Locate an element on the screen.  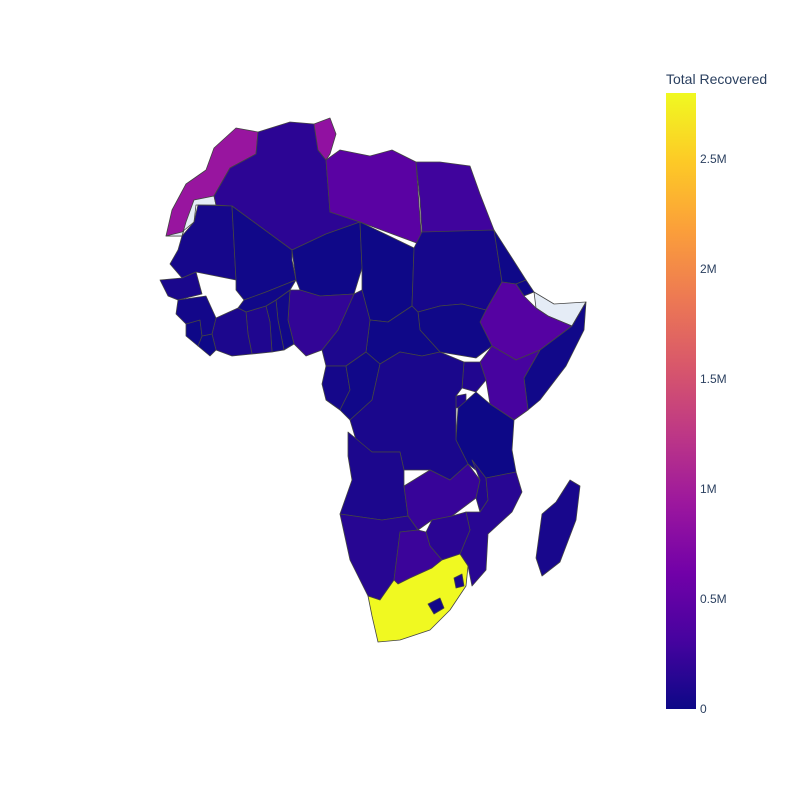
colorbar-tick-label: 1.5M is located at coordinates (713, 379).